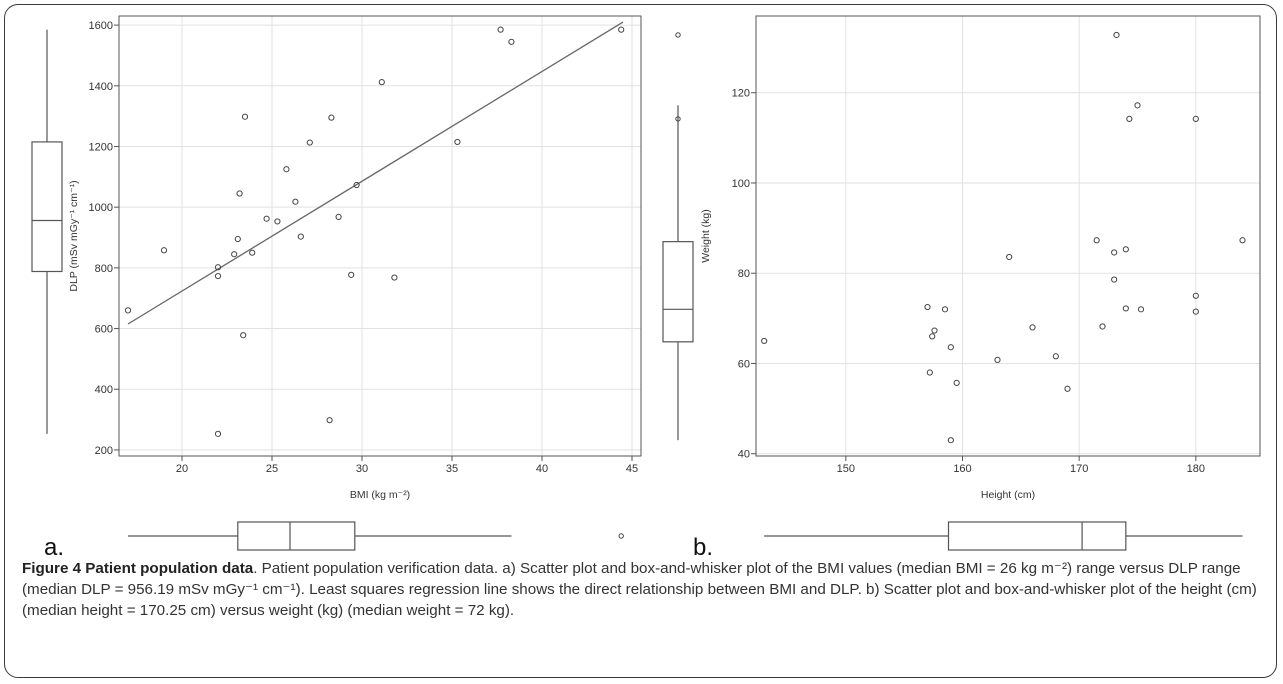  Describe the element at coordinates (741, 184) in the screenshot. I see `y-tick-label: 100` at that location.